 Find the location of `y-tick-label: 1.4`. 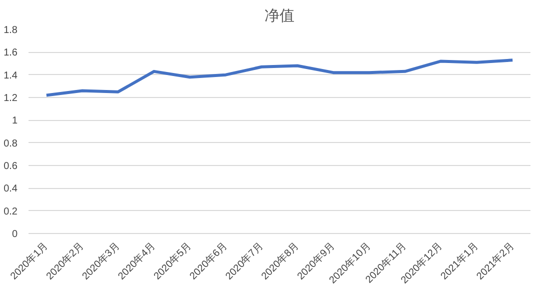

y-tick-label: 1.4 is located at coordinates (11, 76).